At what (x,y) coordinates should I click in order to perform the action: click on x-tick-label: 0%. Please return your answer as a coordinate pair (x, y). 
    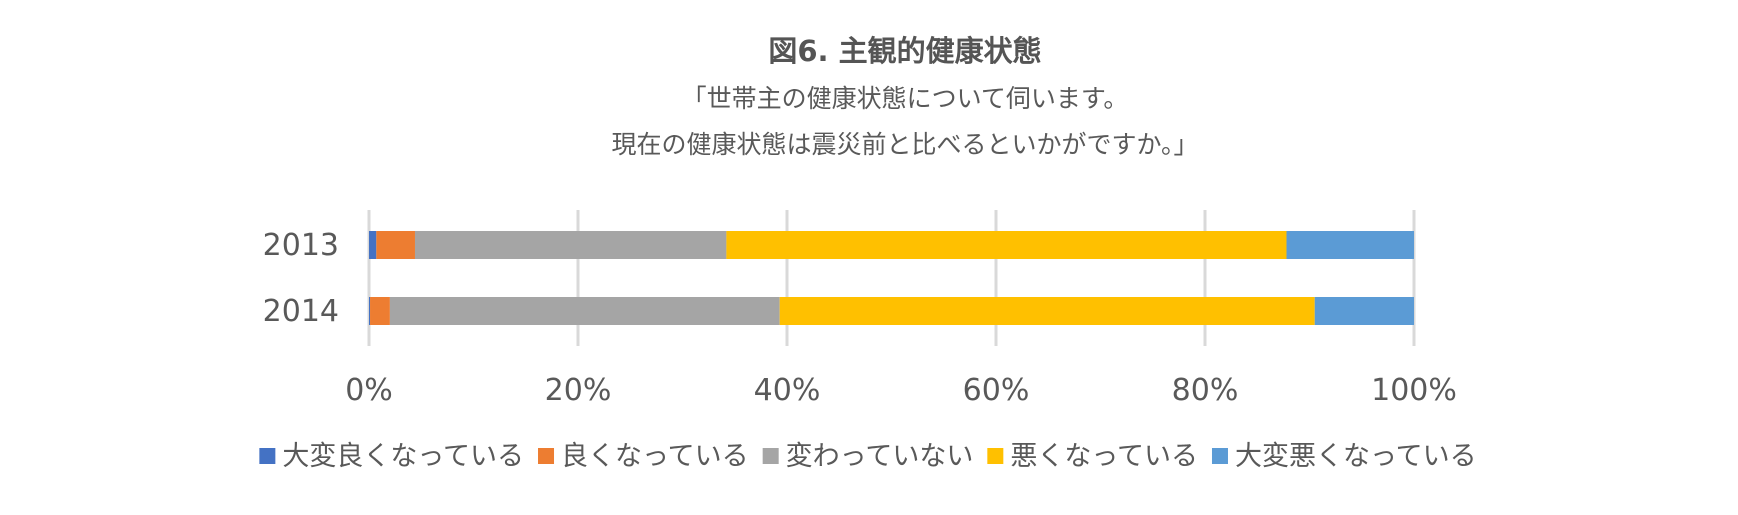
    Looking at the image, I should click on (369, 390).